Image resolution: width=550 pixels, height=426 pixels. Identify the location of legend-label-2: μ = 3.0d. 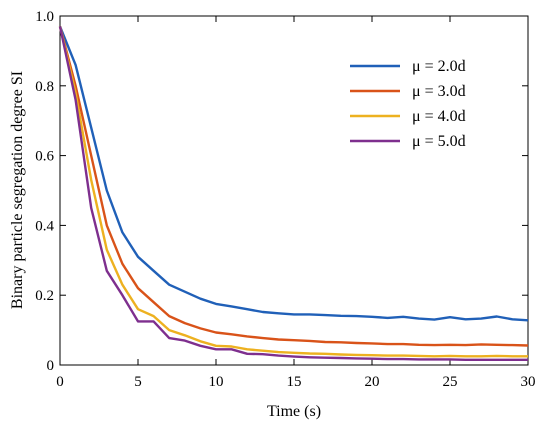
(439, 91).